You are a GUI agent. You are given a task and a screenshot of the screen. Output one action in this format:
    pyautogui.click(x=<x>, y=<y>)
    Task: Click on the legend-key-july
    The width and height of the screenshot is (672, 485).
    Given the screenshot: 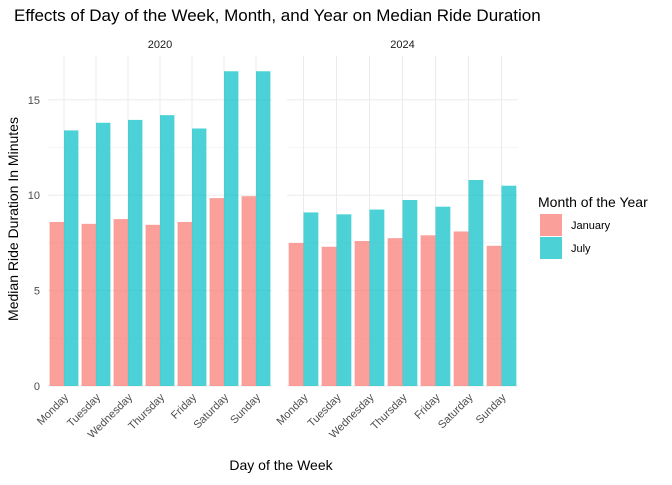 What is the action you would take?
    pyautogui.click(x=551, y=248)
    